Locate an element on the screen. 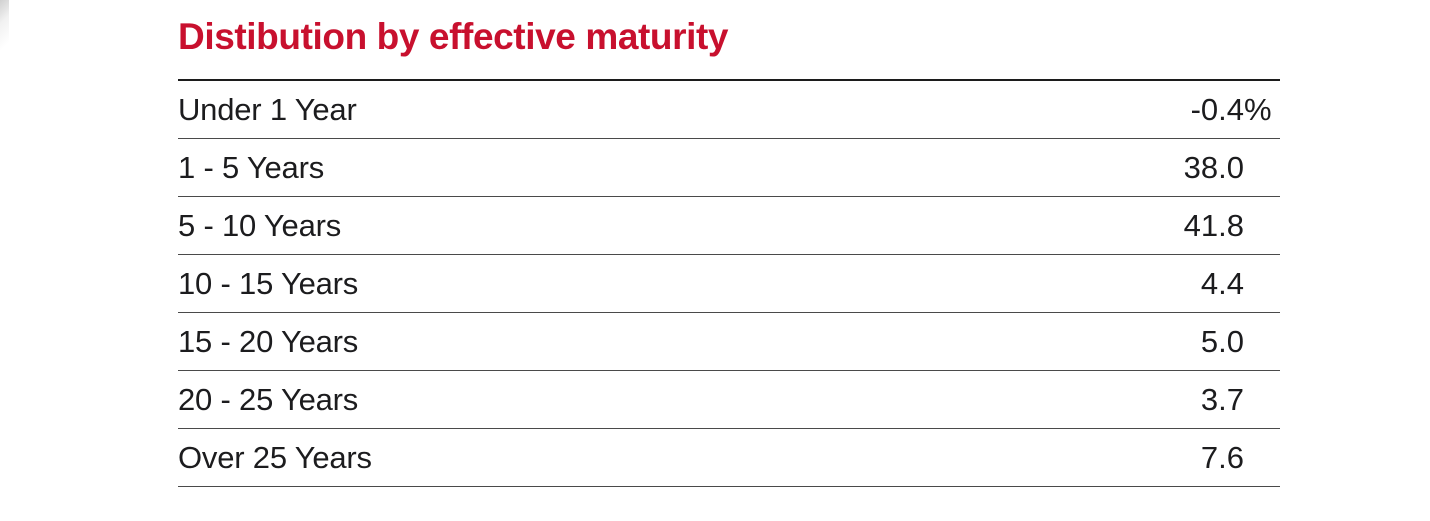 The height and width of the screenshot is (521, 1430). value-number: -0.4 is located at coordinates (1217, 109).